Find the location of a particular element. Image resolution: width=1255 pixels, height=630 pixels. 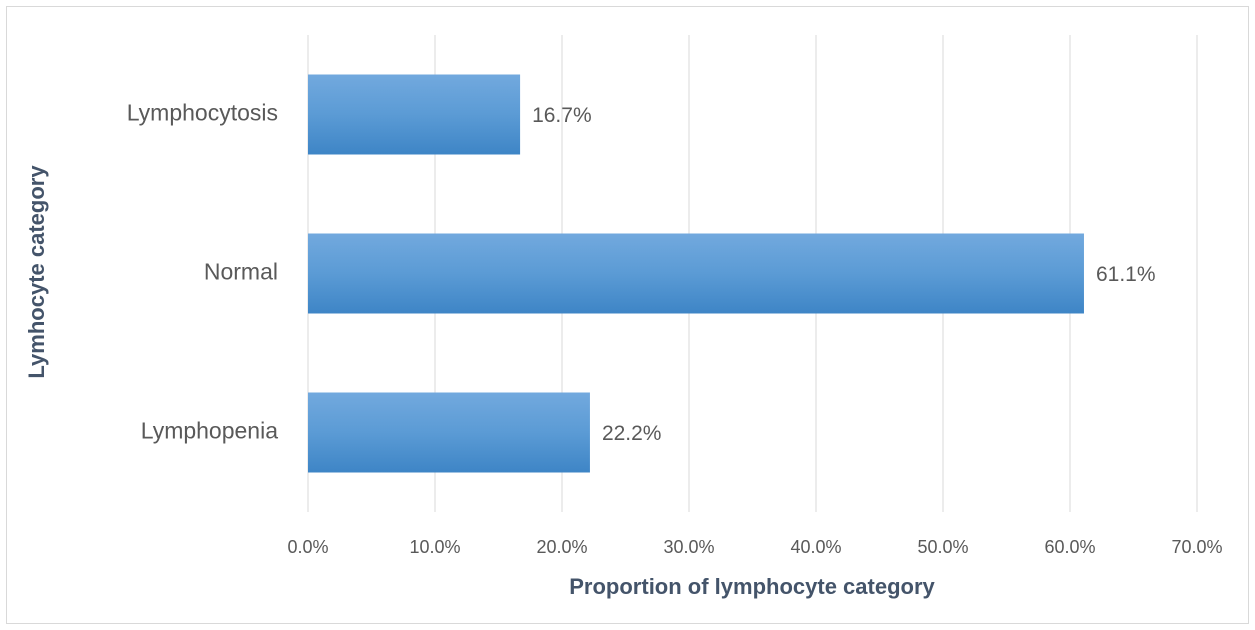

data-label: 22.2% is located at coordinates (632, 433).